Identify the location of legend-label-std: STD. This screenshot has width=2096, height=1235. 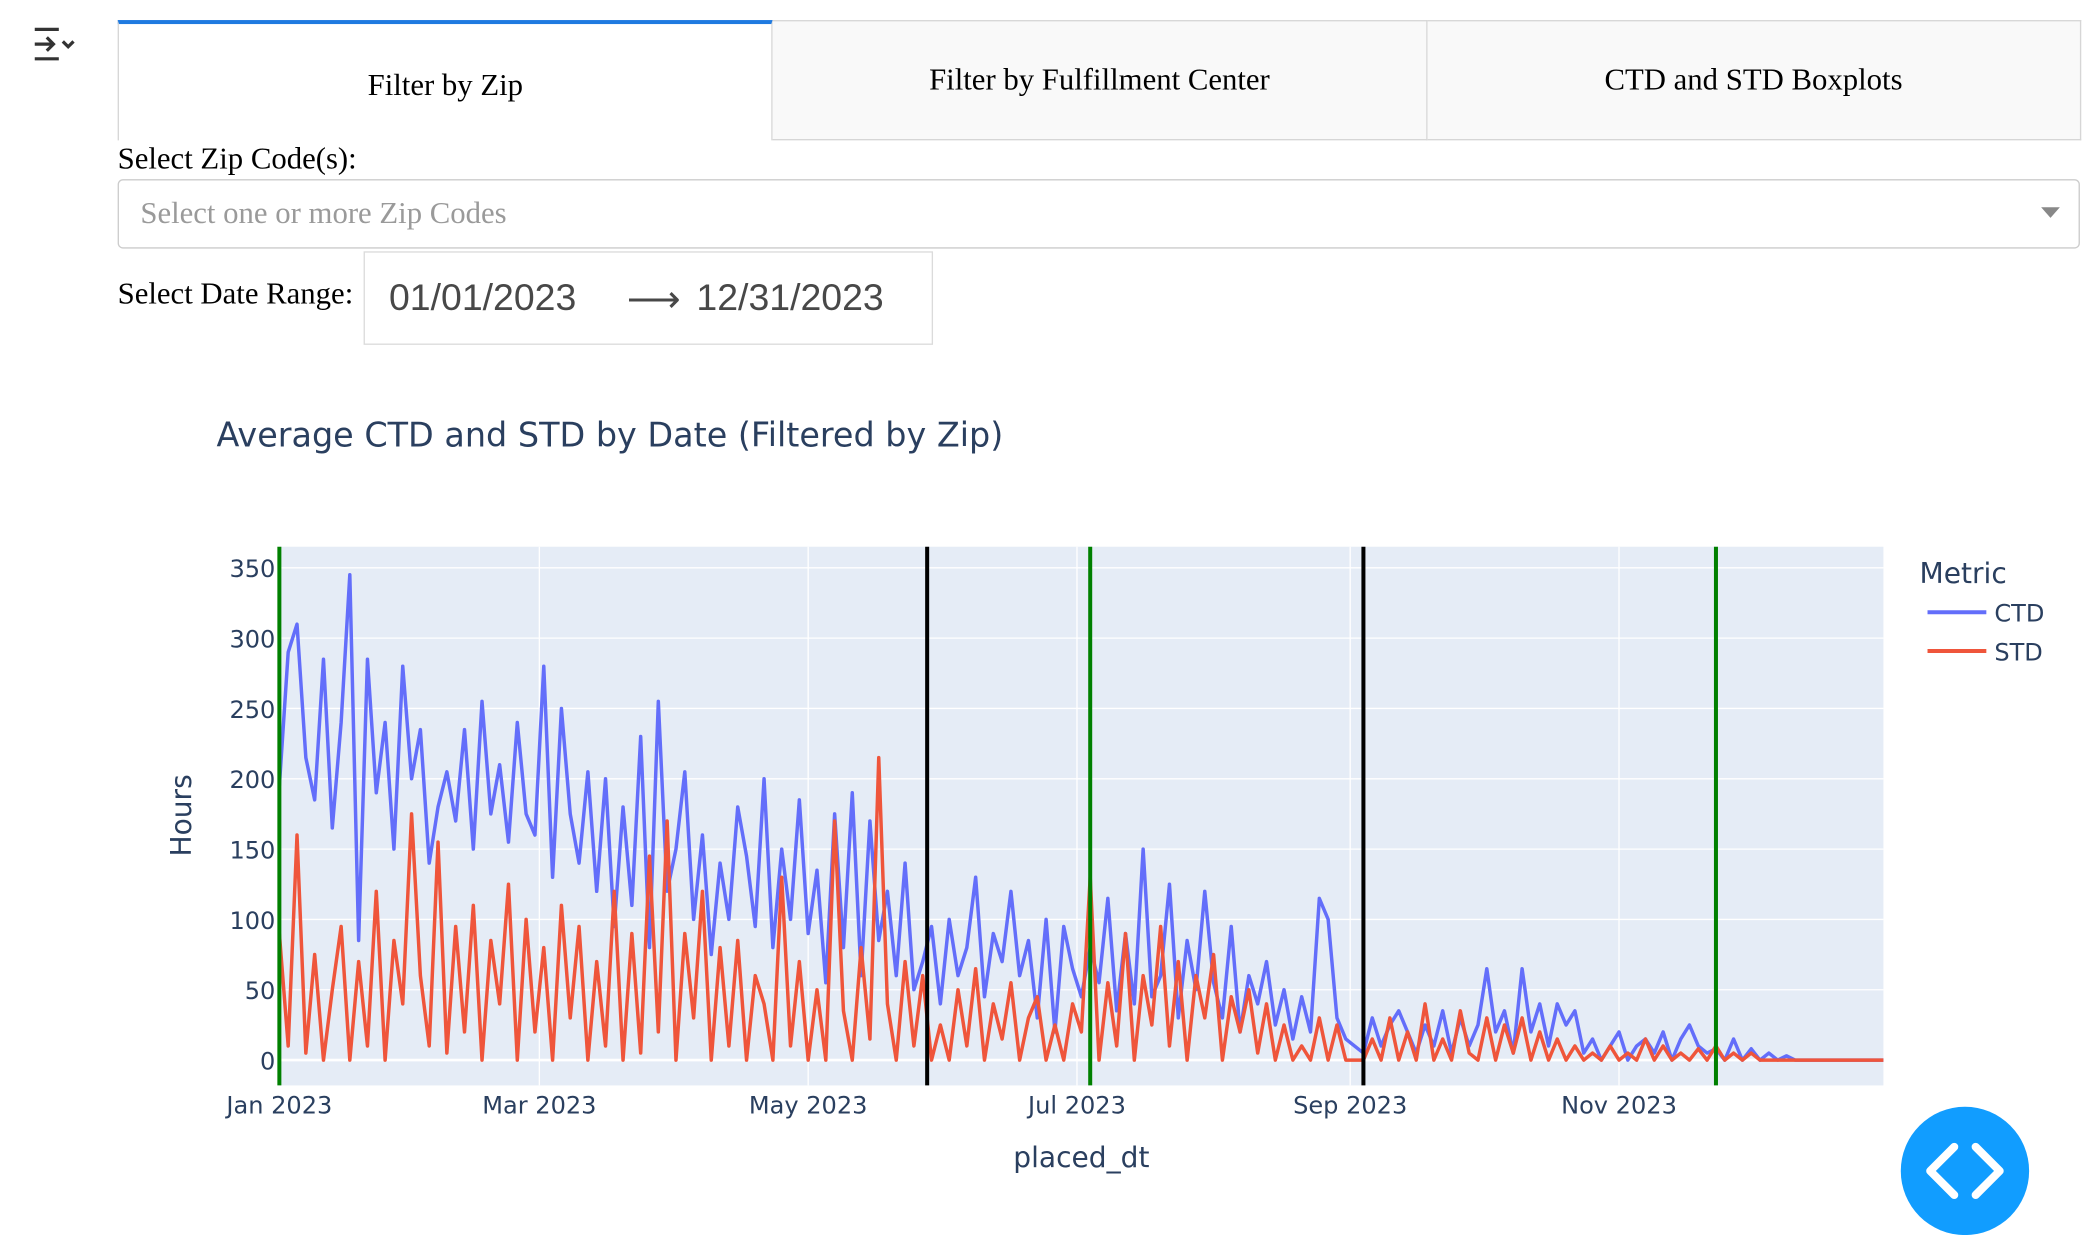
(2018, 652).